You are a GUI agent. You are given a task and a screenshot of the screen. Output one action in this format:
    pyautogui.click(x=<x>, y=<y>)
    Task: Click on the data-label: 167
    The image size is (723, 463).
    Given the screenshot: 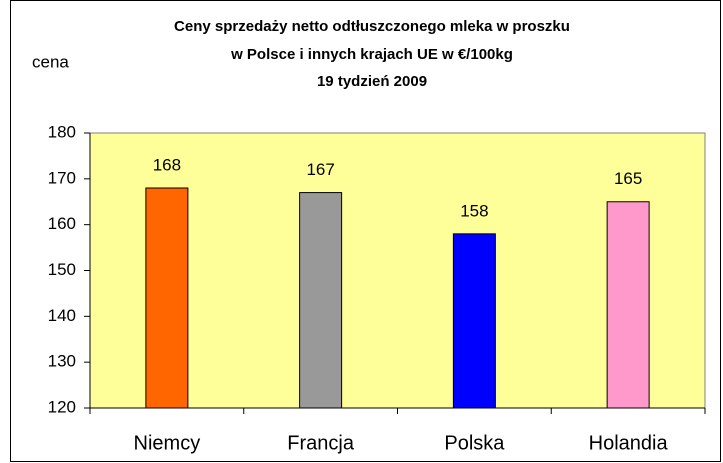 What is the action you would take?
    pyautogui.click(x=320, y=169)
    